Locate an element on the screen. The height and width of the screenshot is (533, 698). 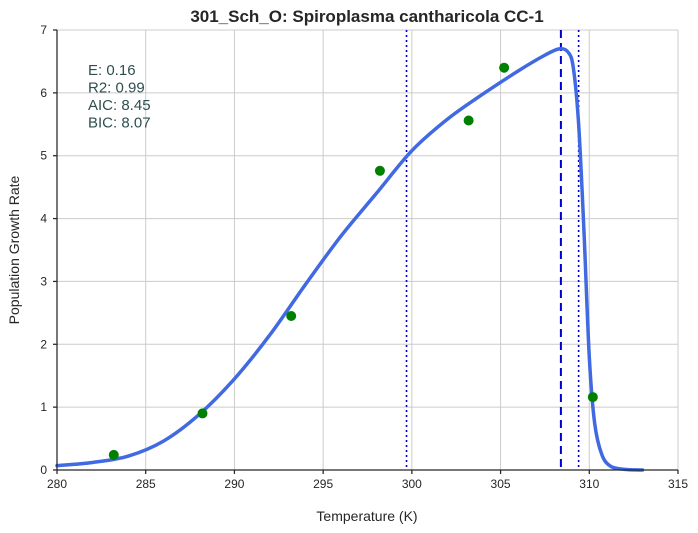
fit-stat-line: E: 0.16 is located at coordinates (112, 70).